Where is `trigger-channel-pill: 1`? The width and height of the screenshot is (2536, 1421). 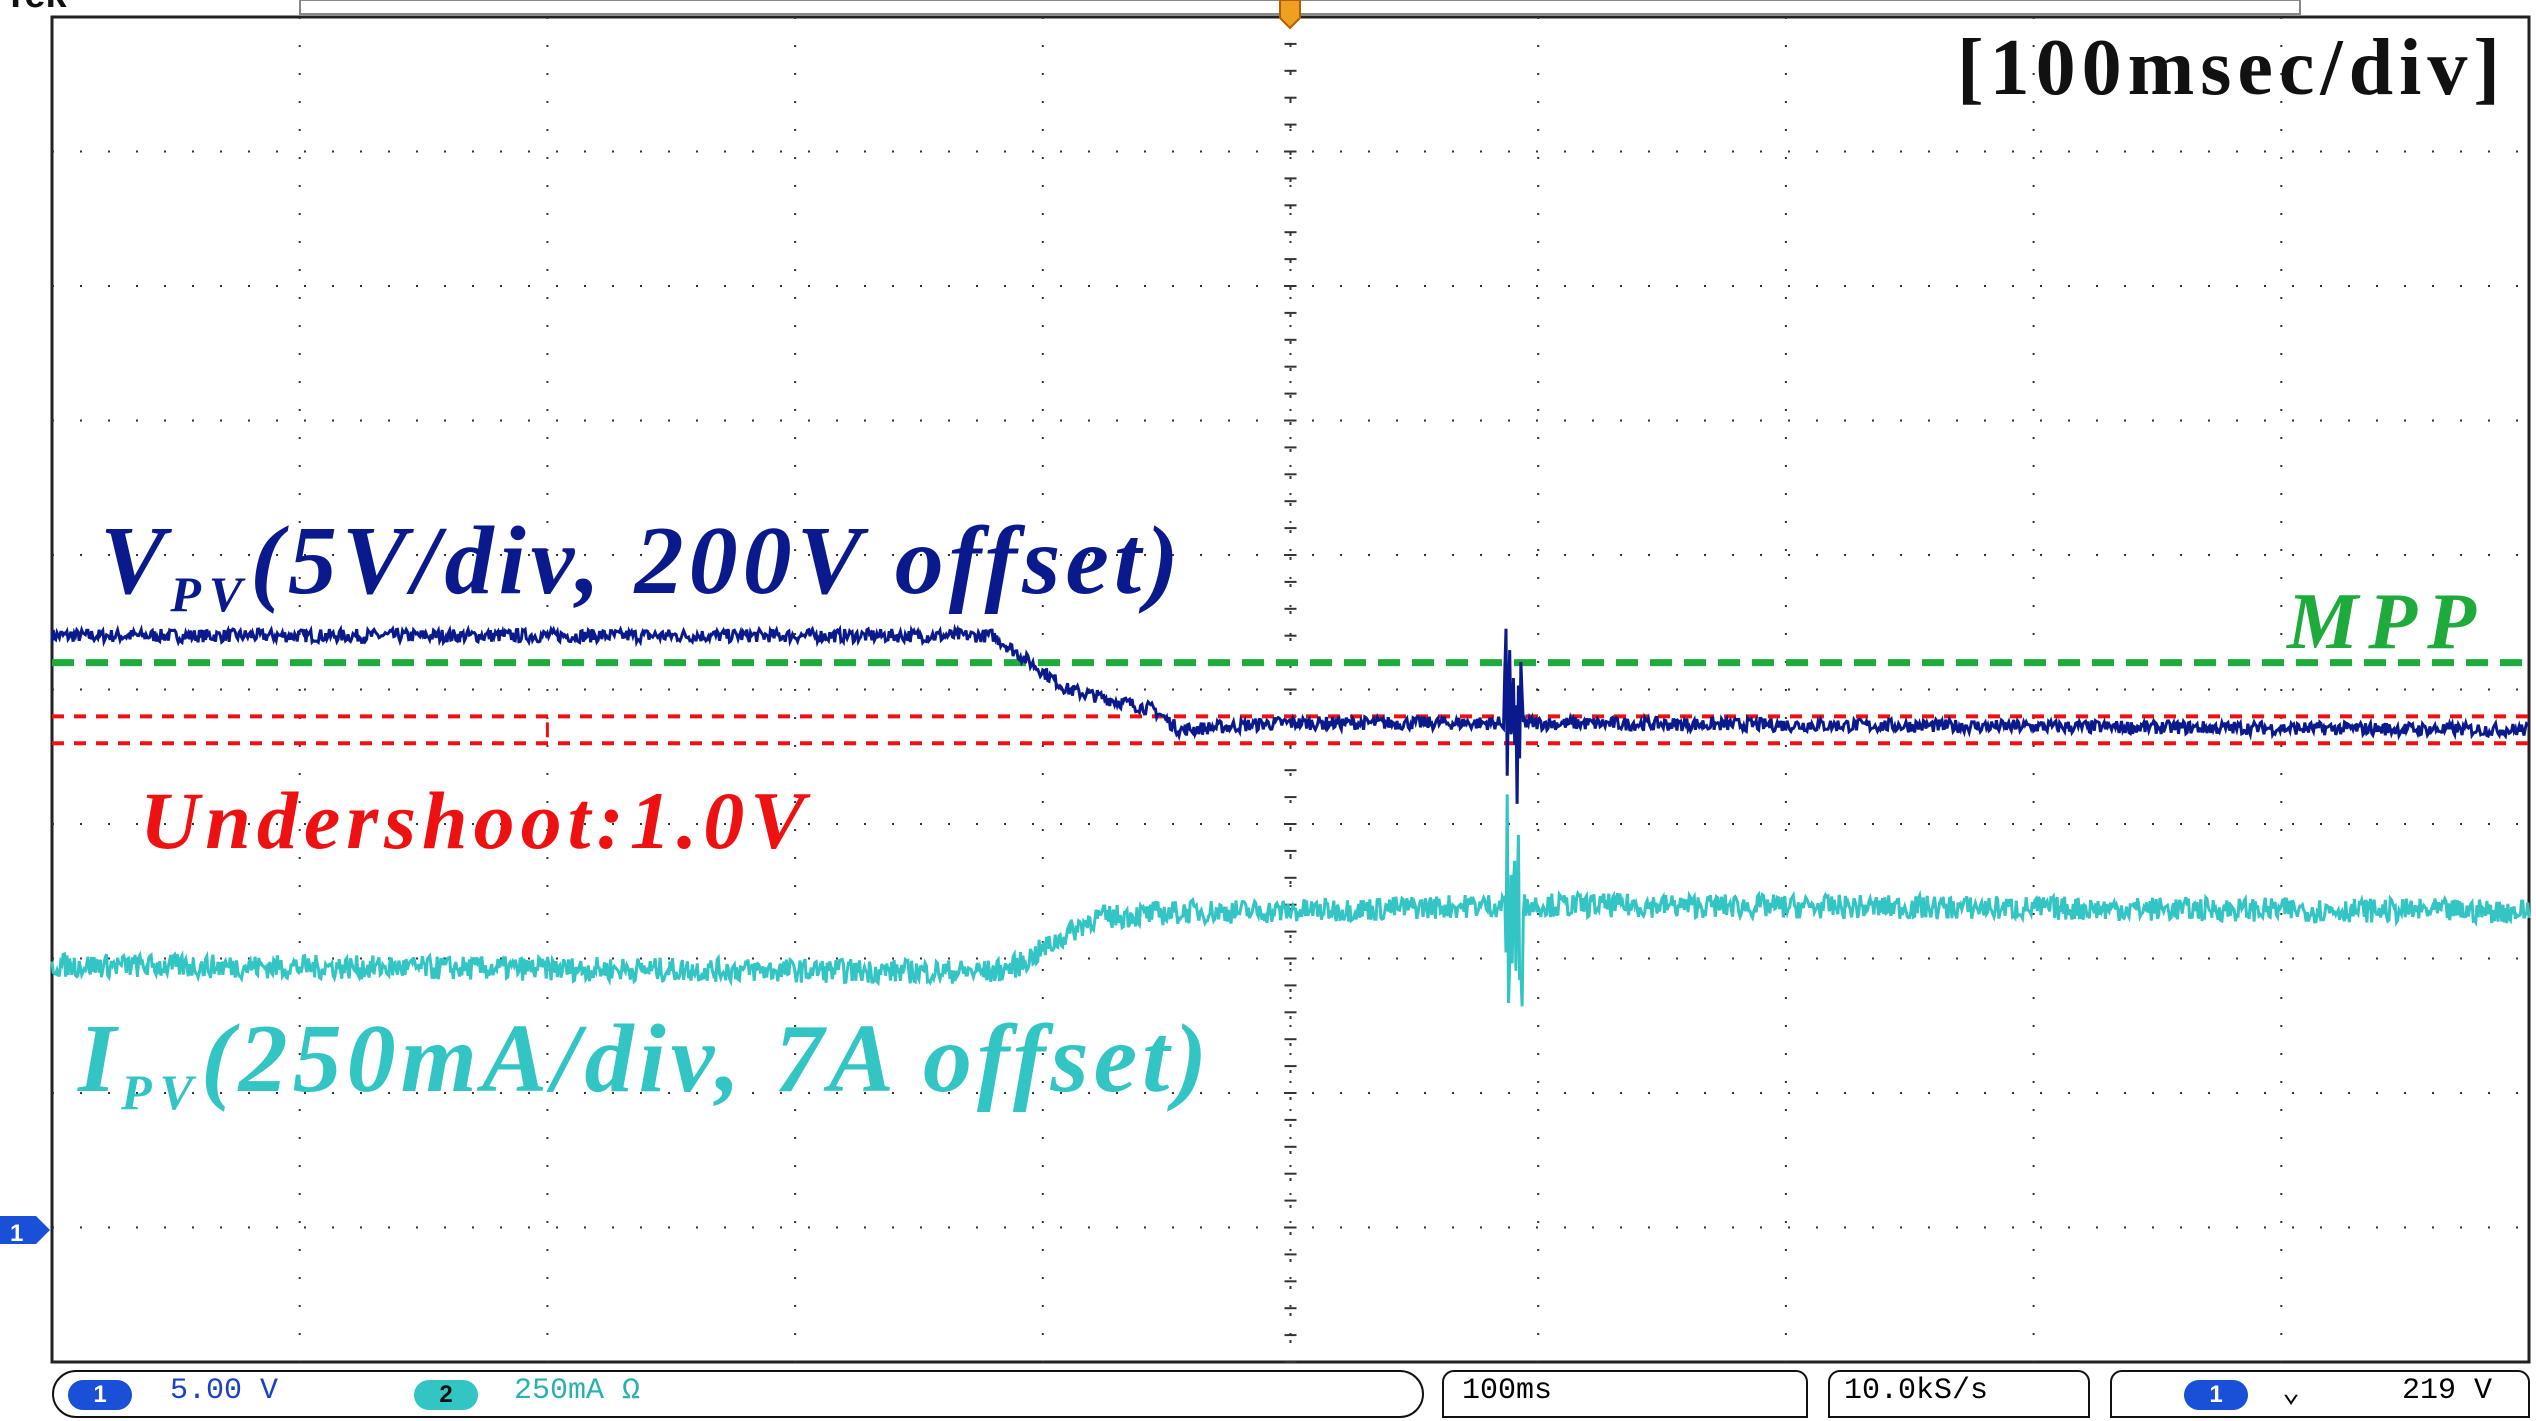
trigger-channel-pill: 1 is located at coordinates (2216, 1395).